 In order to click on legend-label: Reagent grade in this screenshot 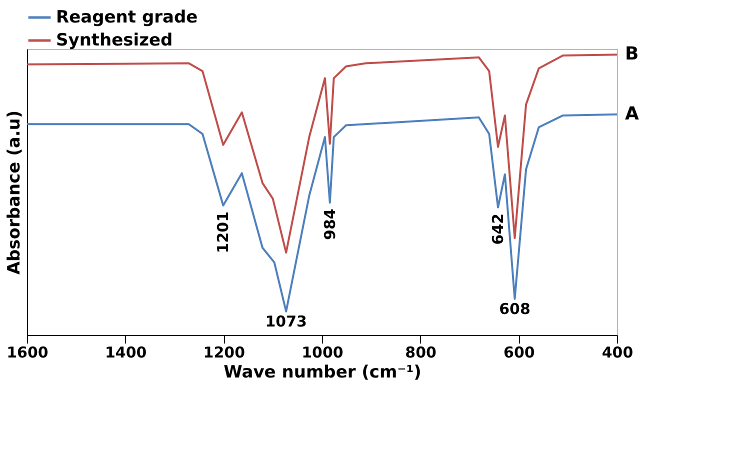, I will do `click(127, 18)`.